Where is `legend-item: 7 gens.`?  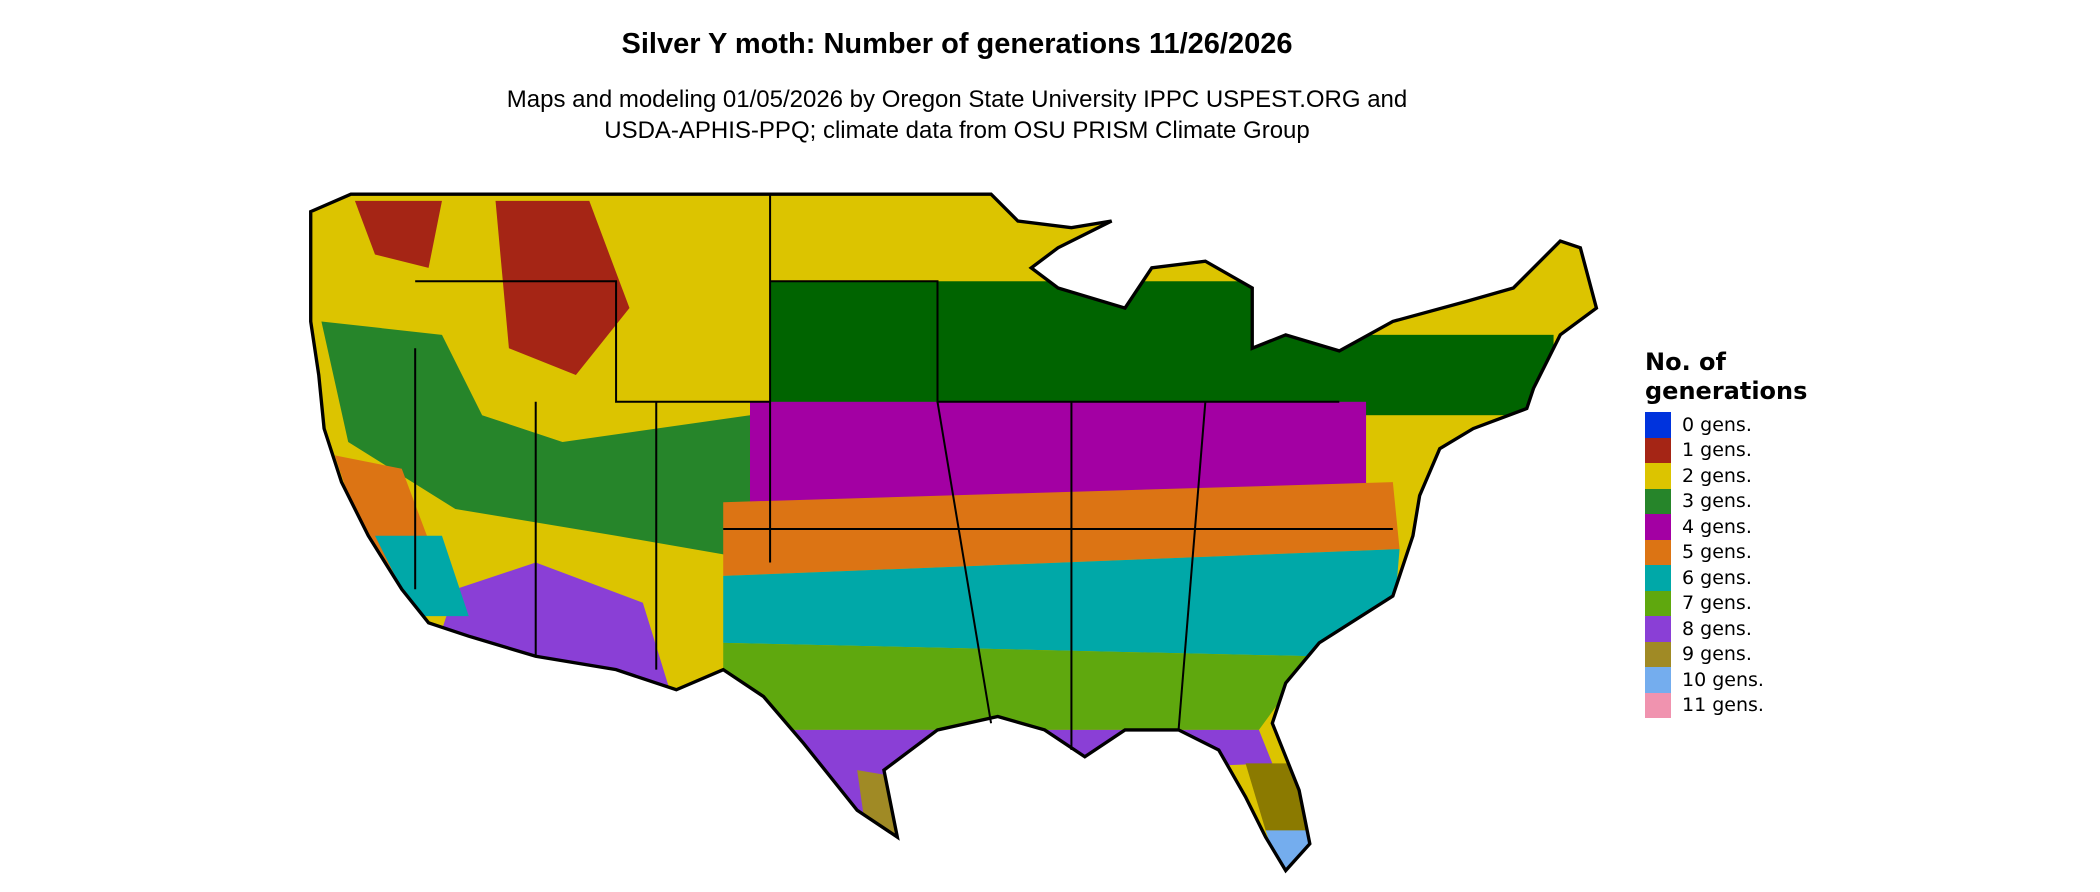
legend-item: 7 gens. is located at coordinates (1715, 603).